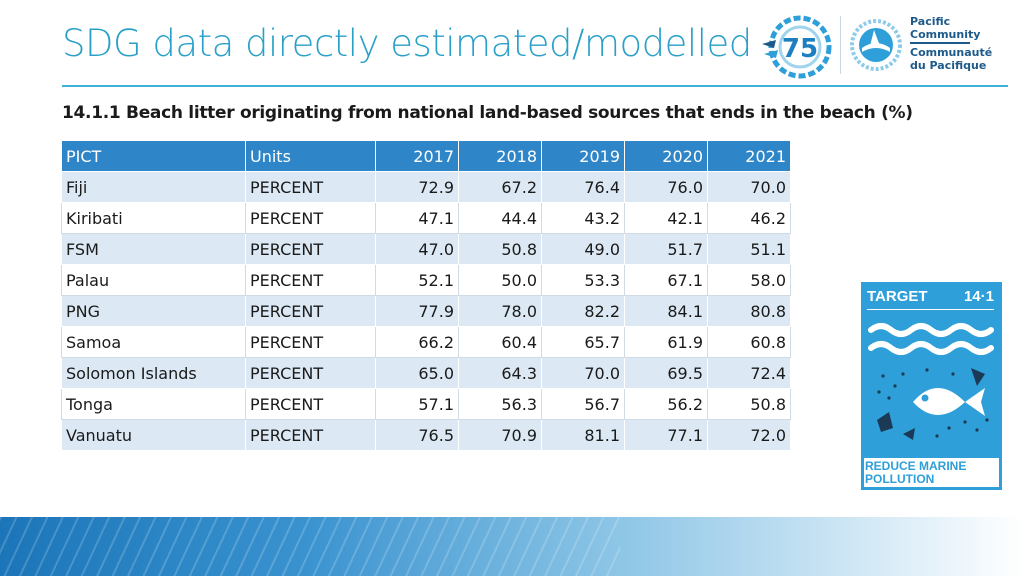 This screenshot has width=1024, height=576. I want to click on table-row: Vanuatu PERCENT 76.5 70.9 81.1 77.1 72.0, so click(426, 435).